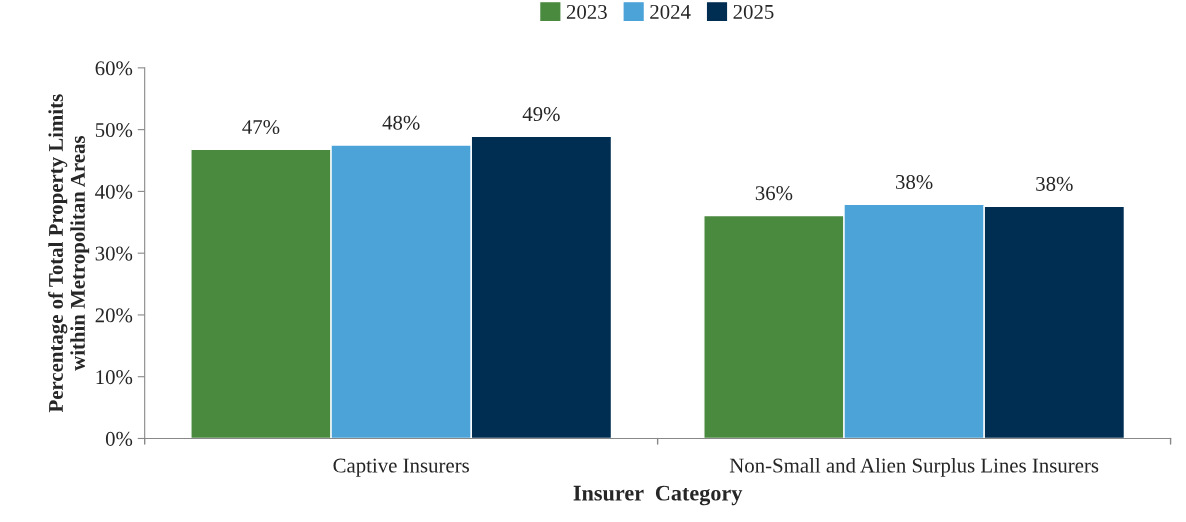  Describe the element at coordinates (401, 467) in the screenshot. I see `x-tick-label: Captive Insurers` at that location.